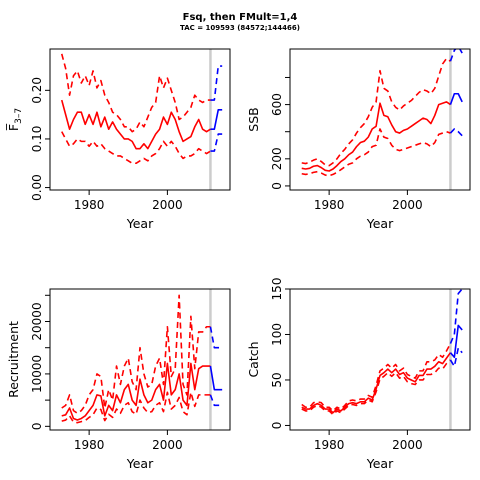  I want to click on fbar-xtick-label: 1980, so click(89, 205).